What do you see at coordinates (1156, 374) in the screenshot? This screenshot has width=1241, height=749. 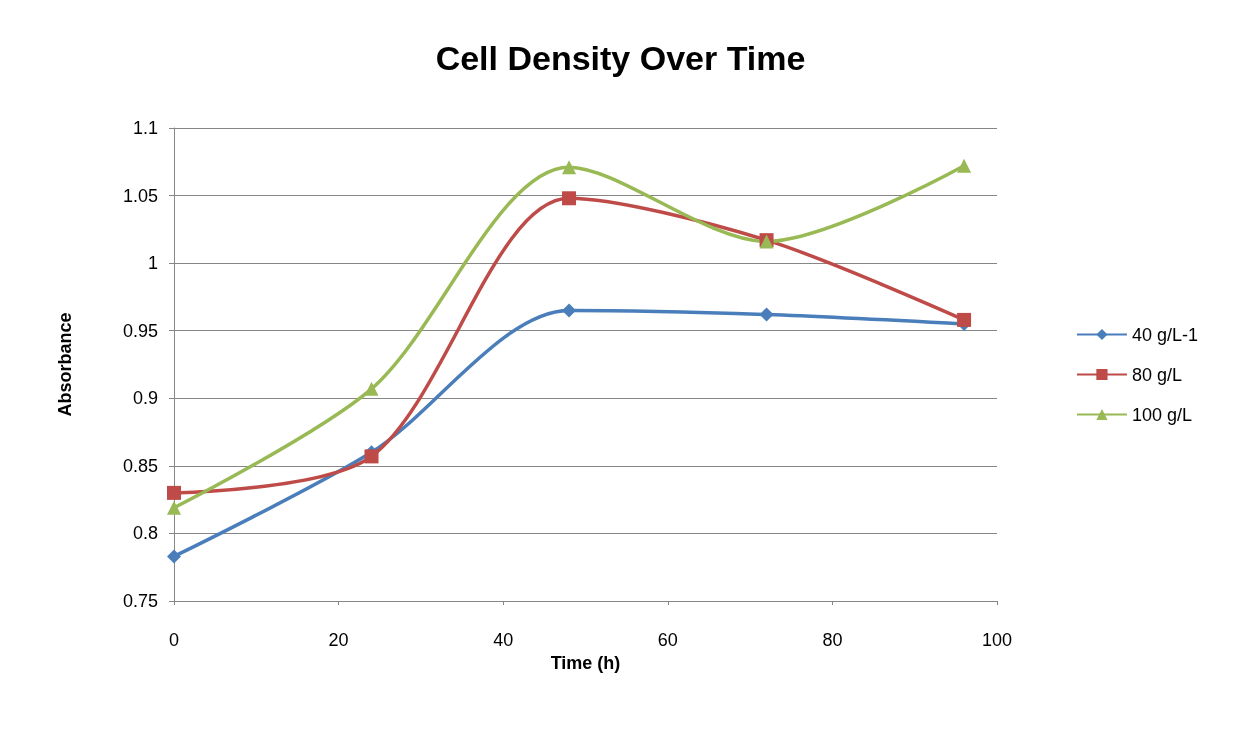 I see `legend-label: 80 g/L` at bounding box center [1156, 374].